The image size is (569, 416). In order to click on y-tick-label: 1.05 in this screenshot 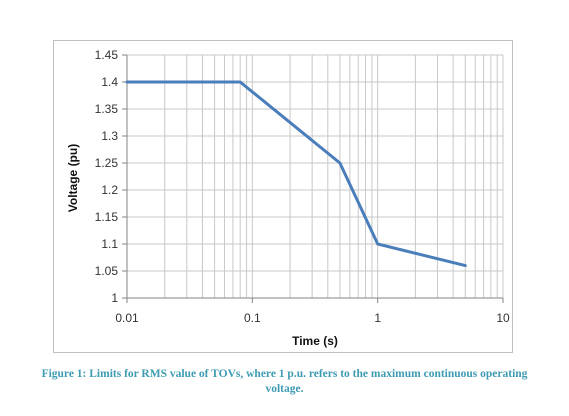, I will do `click(107, 271)`.